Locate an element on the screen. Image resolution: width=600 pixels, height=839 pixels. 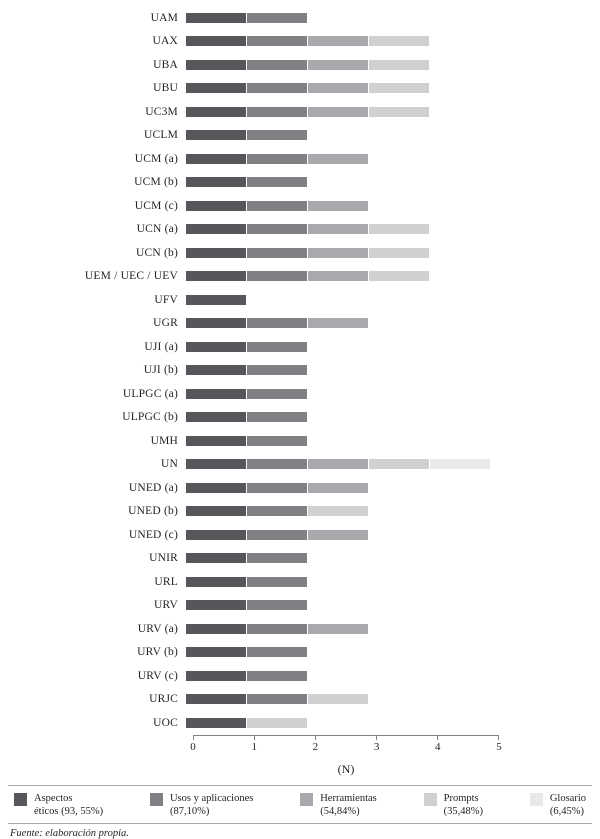
chart-row: URV (c) is located at coordinates (300, 676).